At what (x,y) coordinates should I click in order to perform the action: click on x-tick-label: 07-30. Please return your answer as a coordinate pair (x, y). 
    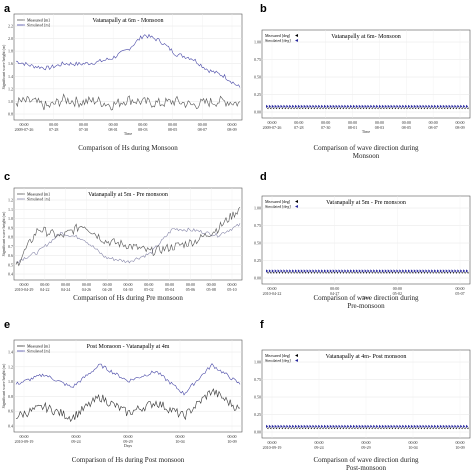
    Looking at the image, I should click on (83, 129).